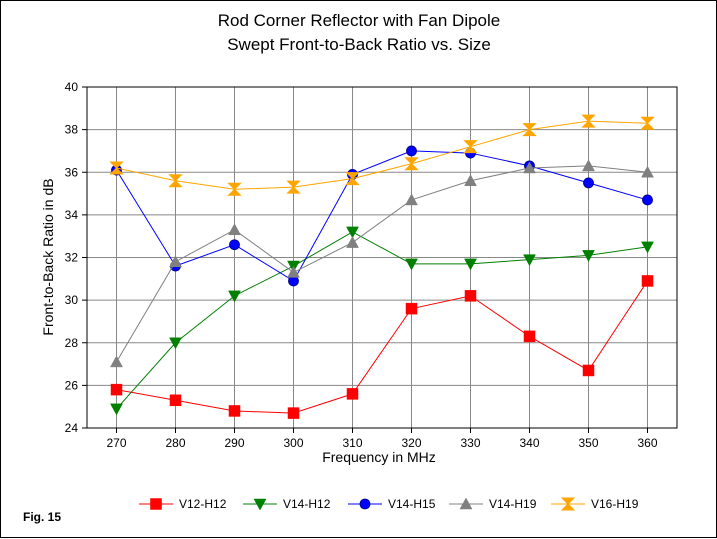 The height and width of the screenshot is (539, 717). I want to click on x-tick-label: 320, so click(411, 443).